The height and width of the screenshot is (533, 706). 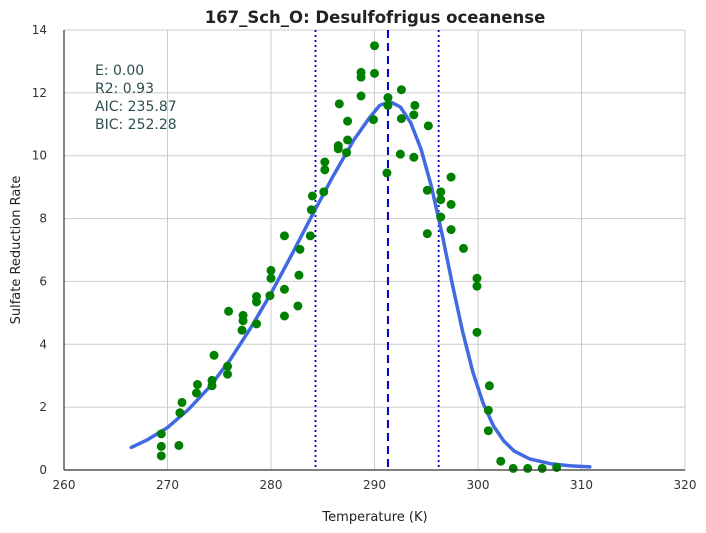 I want to click on y-tick-labels: 0 2 4 6 8 10 12 14, so click(x=39, y=250).